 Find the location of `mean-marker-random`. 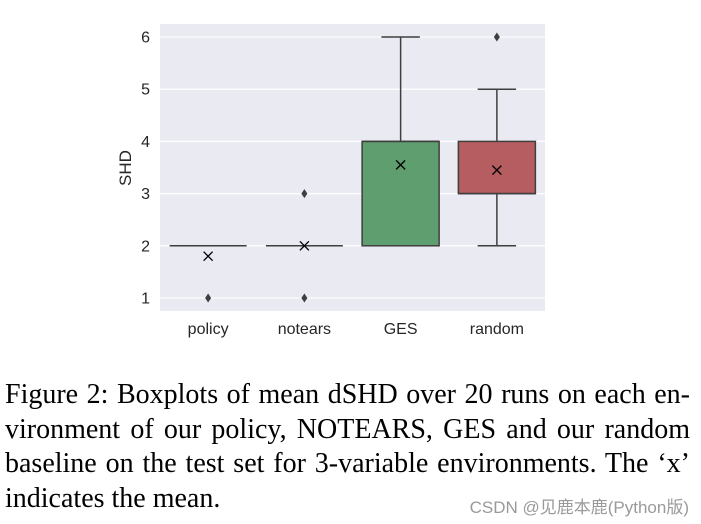

mean-marker-random is located at coordinates (496, 170).